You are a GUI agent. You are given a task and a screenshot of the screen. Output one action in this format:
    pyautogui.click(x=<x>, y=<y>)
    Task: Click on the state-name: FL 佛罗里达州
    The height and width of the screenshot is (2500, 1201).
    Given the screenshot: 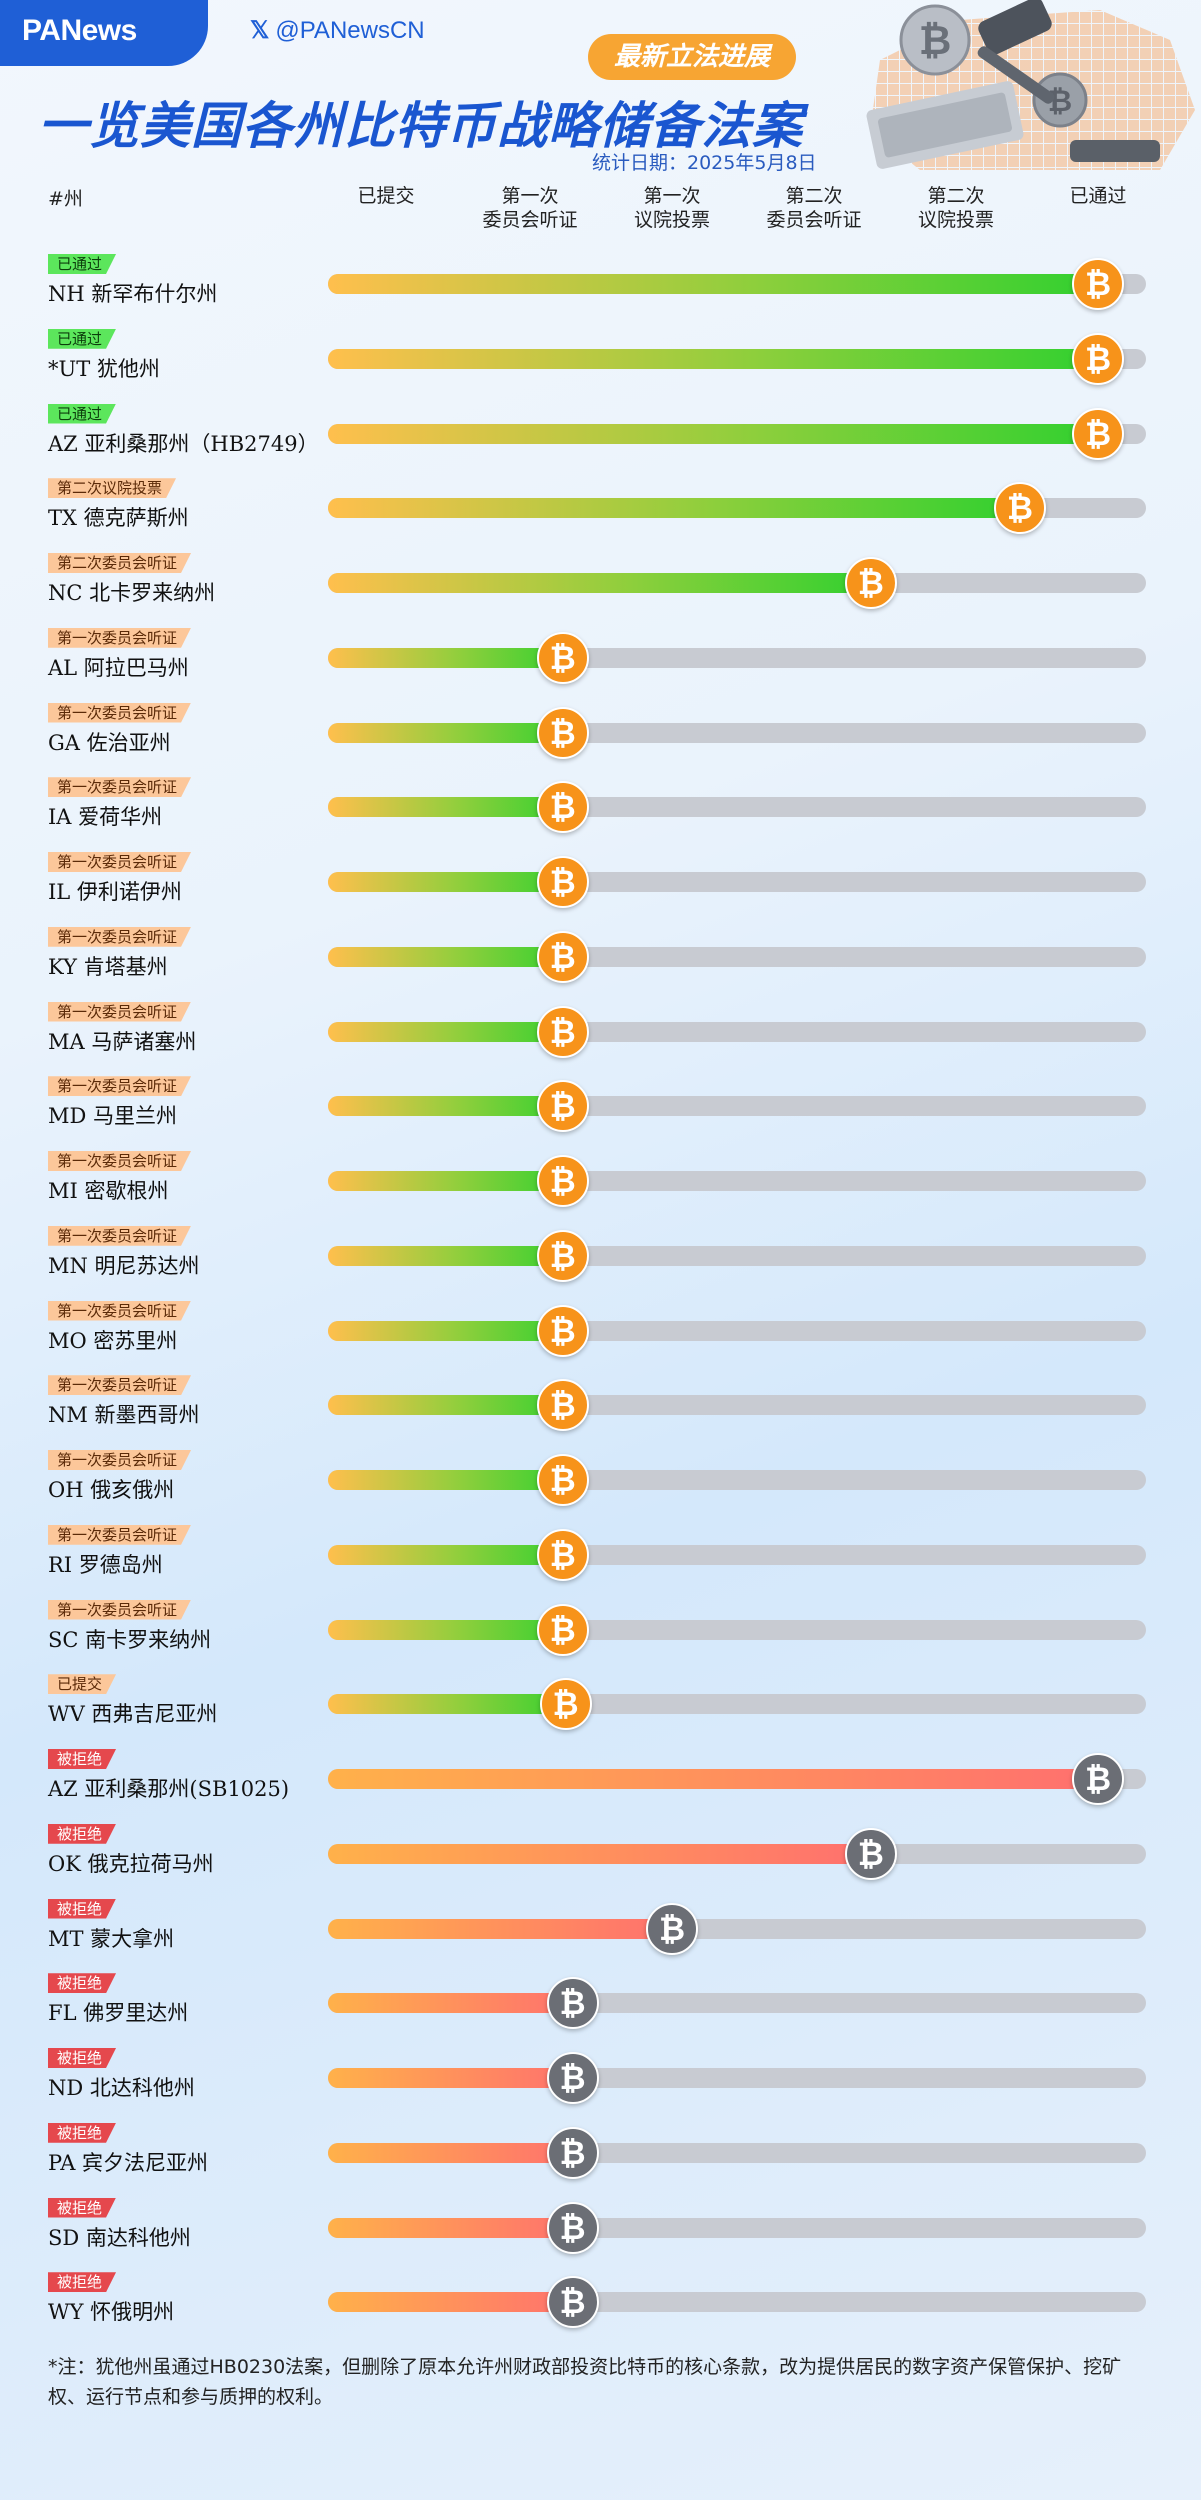 What is the action you would take?
    pyautogui.click(x=118, y=2013)
    